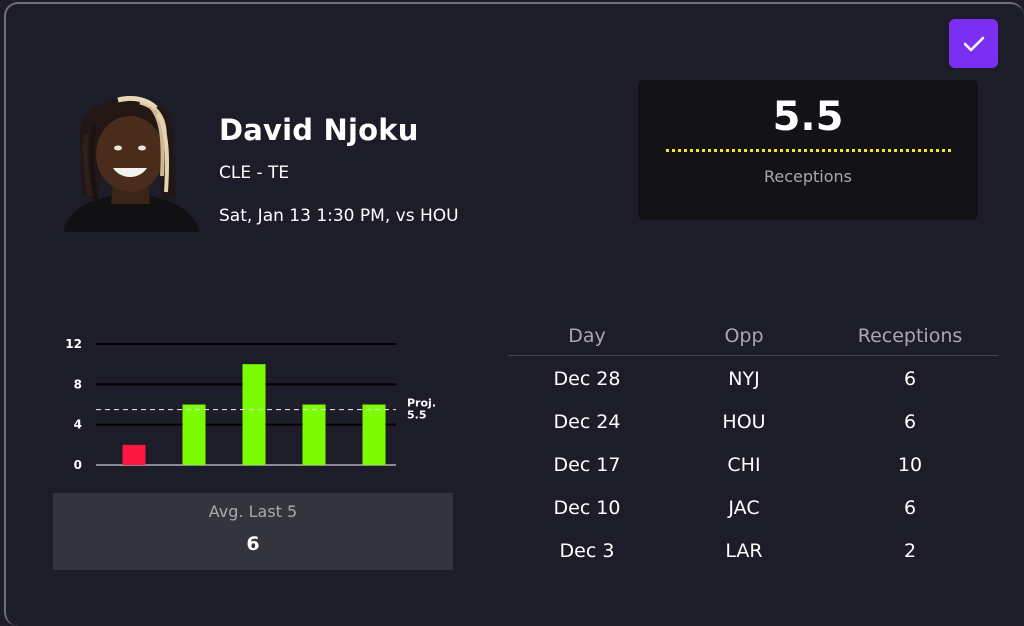 This screenshot has width=1024, height=626. What do you see at coordinates (253, 511) in the screenshot?
I see `average-label: Avg. Last 5` at bounding box center [253, 511].